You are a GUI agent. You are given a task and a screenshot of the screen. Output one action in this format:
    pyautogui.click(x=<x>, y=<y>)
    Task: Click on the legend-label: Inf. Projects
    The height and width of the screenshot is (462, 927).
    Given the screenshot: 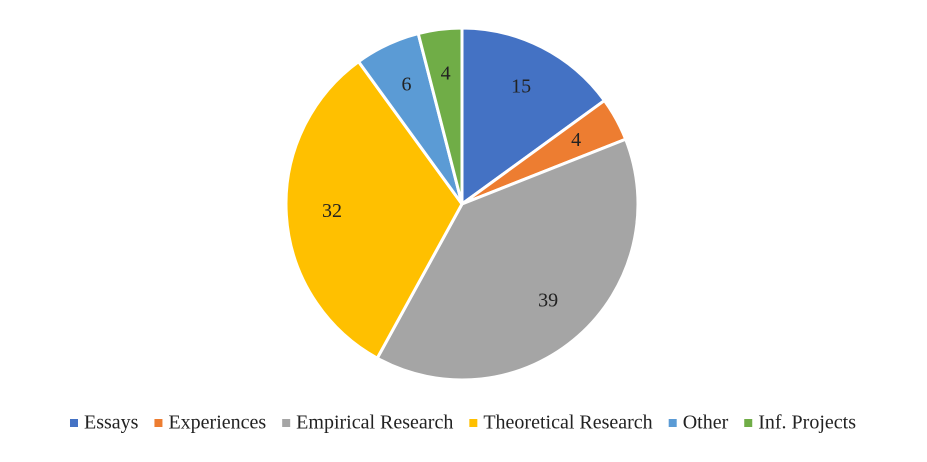 What is the action you would take?
    pyautogui.click(x=807, y=423)
    